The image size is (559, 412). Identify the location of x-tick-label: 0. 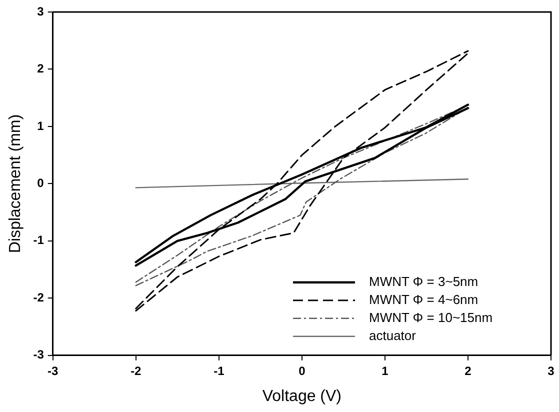
(302, 371).